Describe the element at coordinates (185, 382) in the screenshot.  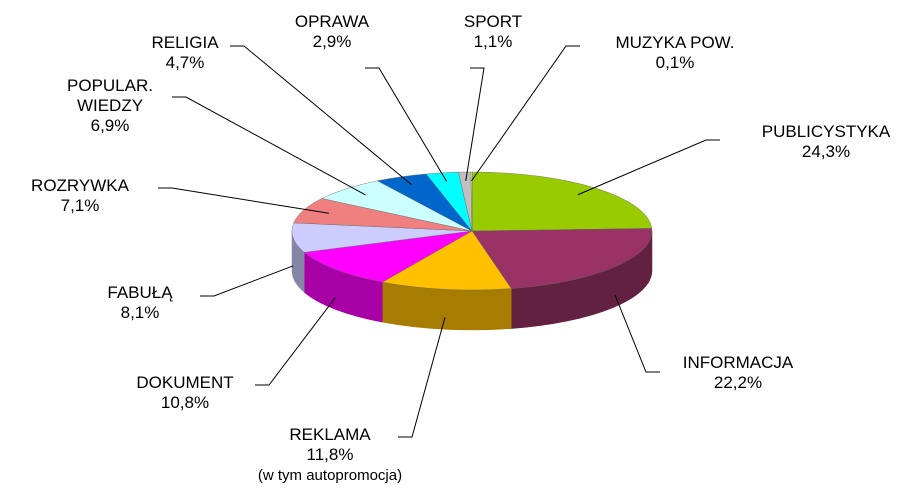
I see `category: DOKUMENT` at that location.